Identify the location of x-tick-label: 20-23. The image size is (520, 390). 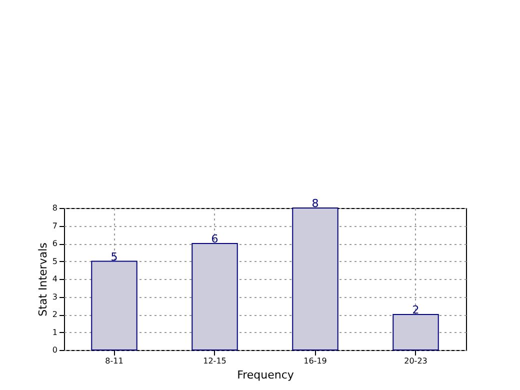
(416, 361).